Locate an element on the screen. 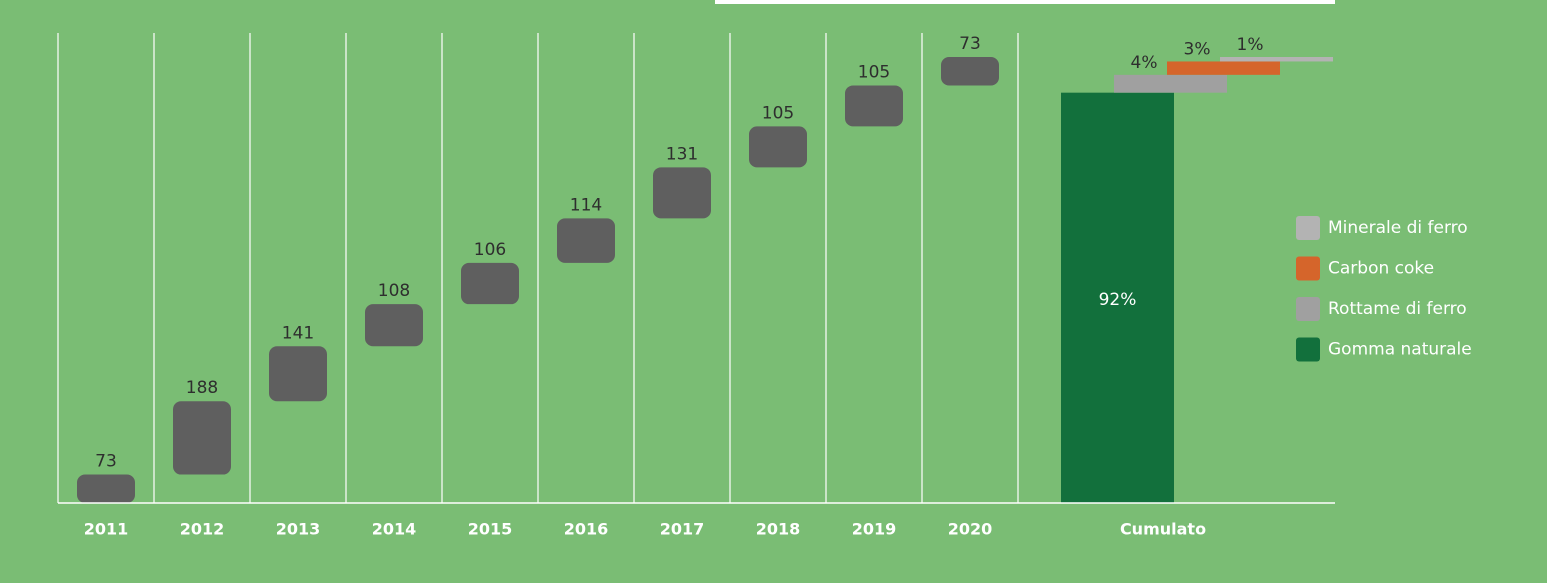 This screenshot has width=1547, height=583. x-tick-label: 2017 is located at coordinates (682, 529).